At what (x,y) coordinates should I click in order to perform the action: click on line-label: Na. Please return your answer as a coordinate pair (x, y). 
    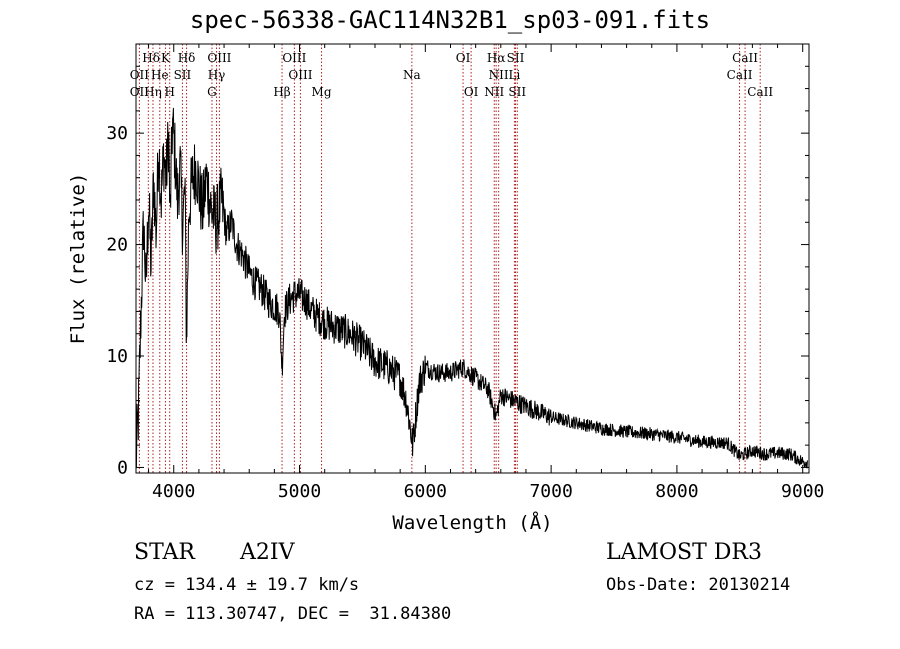
    Looking at the image, I should click on (412, 75).